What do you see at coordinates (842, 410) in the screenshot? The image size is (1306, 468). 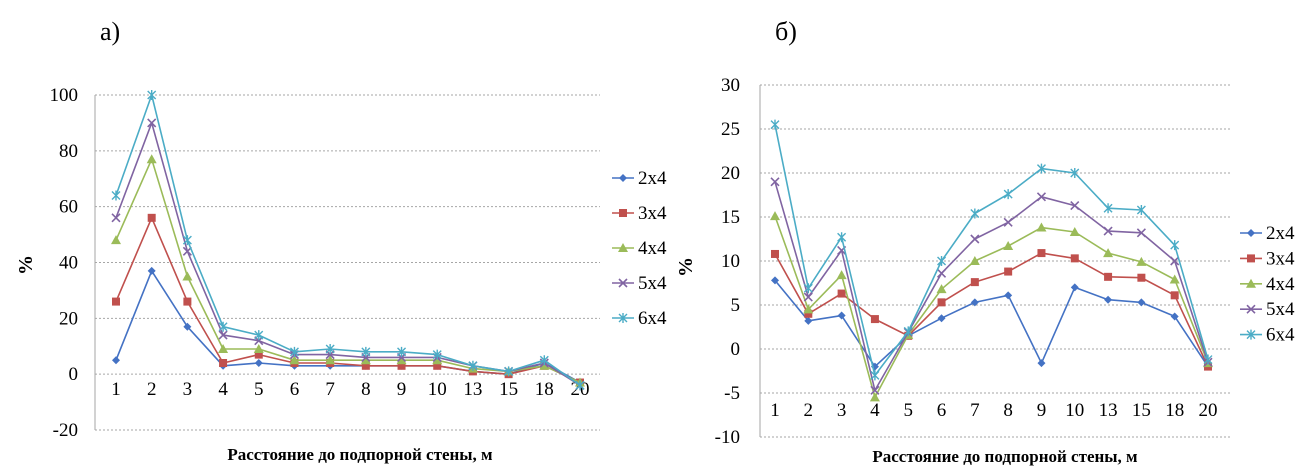 I see `chart-b-xtick-label: 3` at bounding box center [842, 410].